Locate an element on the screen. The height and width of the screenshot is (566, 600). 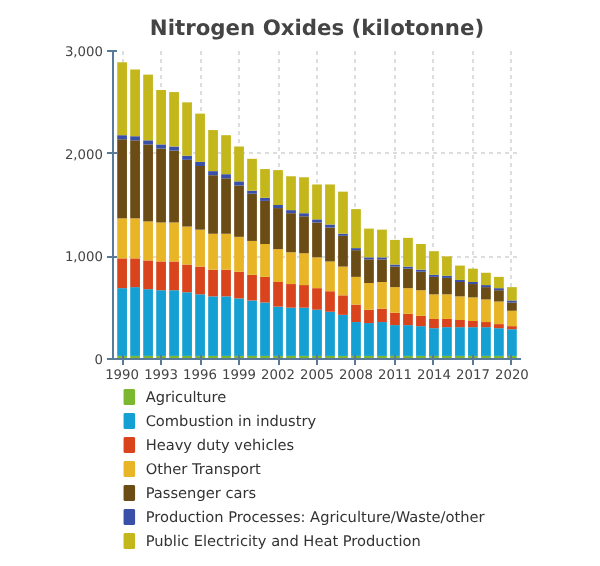
chart-title: Nitrogen Oxides (kilotonne) is located at coordinates (317, 28).